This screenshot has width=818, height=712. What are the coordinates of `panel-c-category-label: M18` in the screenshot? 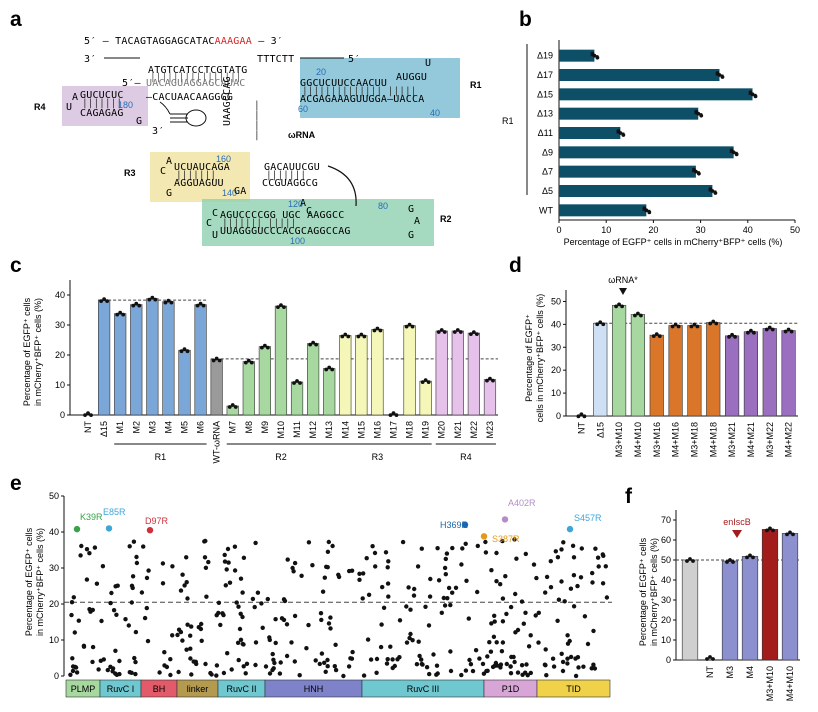 It's located at (410, 430).